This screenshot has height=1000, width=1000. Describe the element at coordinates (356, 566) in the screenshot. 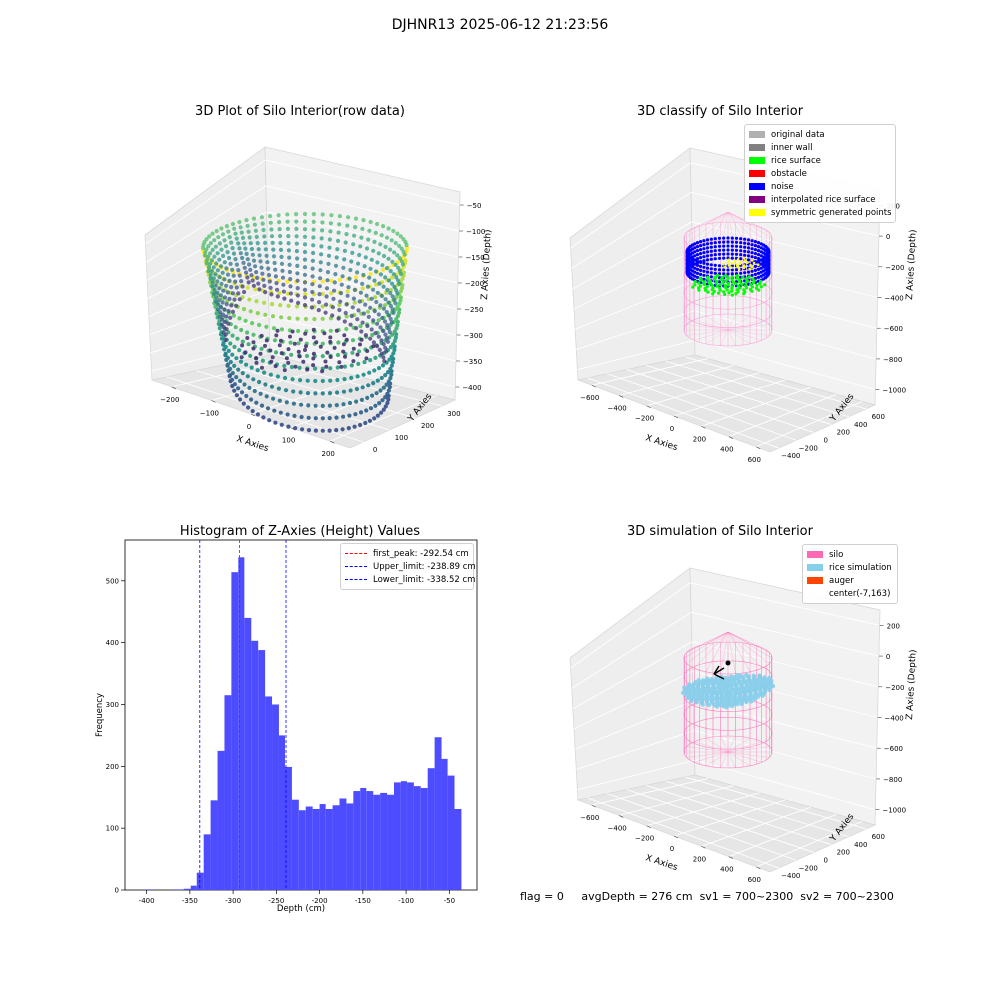

I see `legend-line` at that location.